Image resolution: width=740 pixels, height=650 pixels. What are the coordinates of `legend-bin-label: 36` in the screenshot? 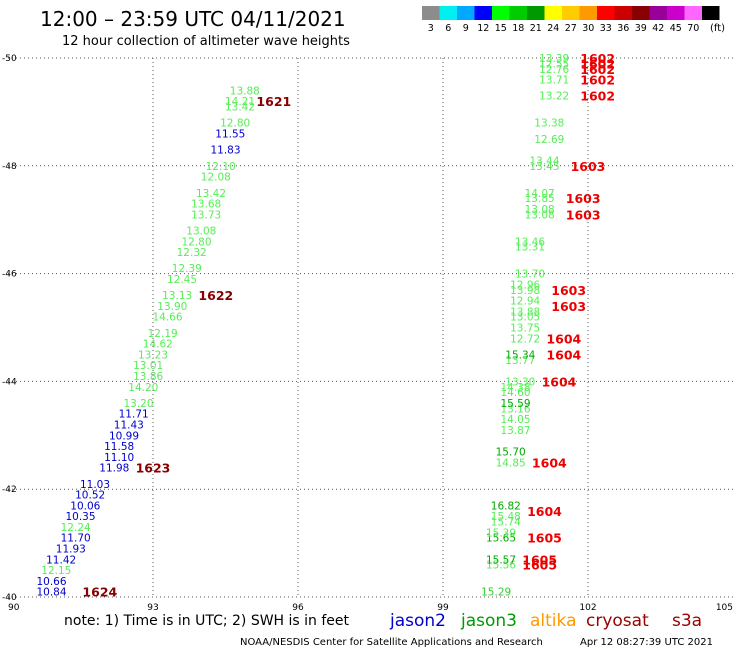 It's located at (623, 28).